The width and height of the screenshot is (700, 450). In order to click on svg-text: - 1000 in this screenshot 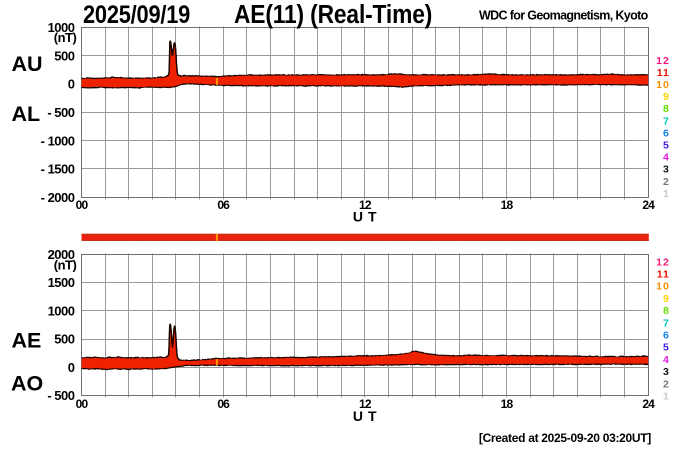, I will do `click(58, 140)`.